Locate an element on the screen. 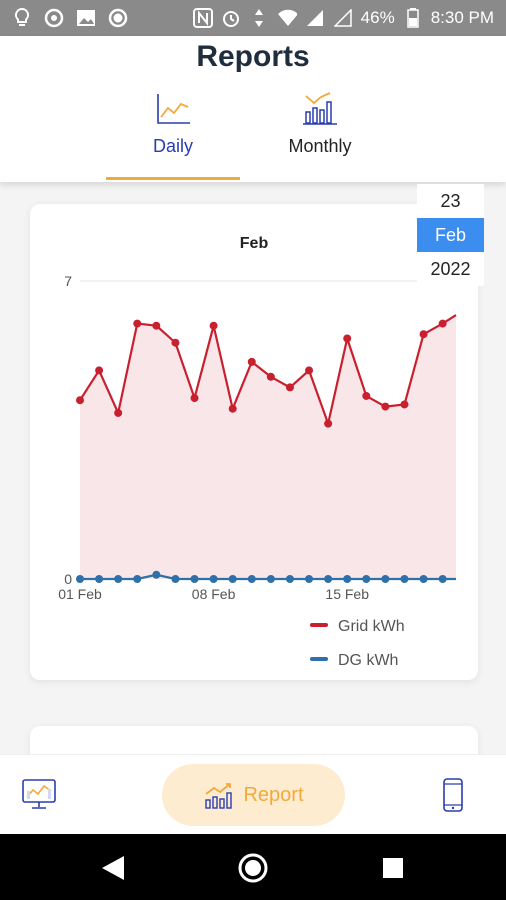  nav-dashboard is located at coordinates (40, 795).